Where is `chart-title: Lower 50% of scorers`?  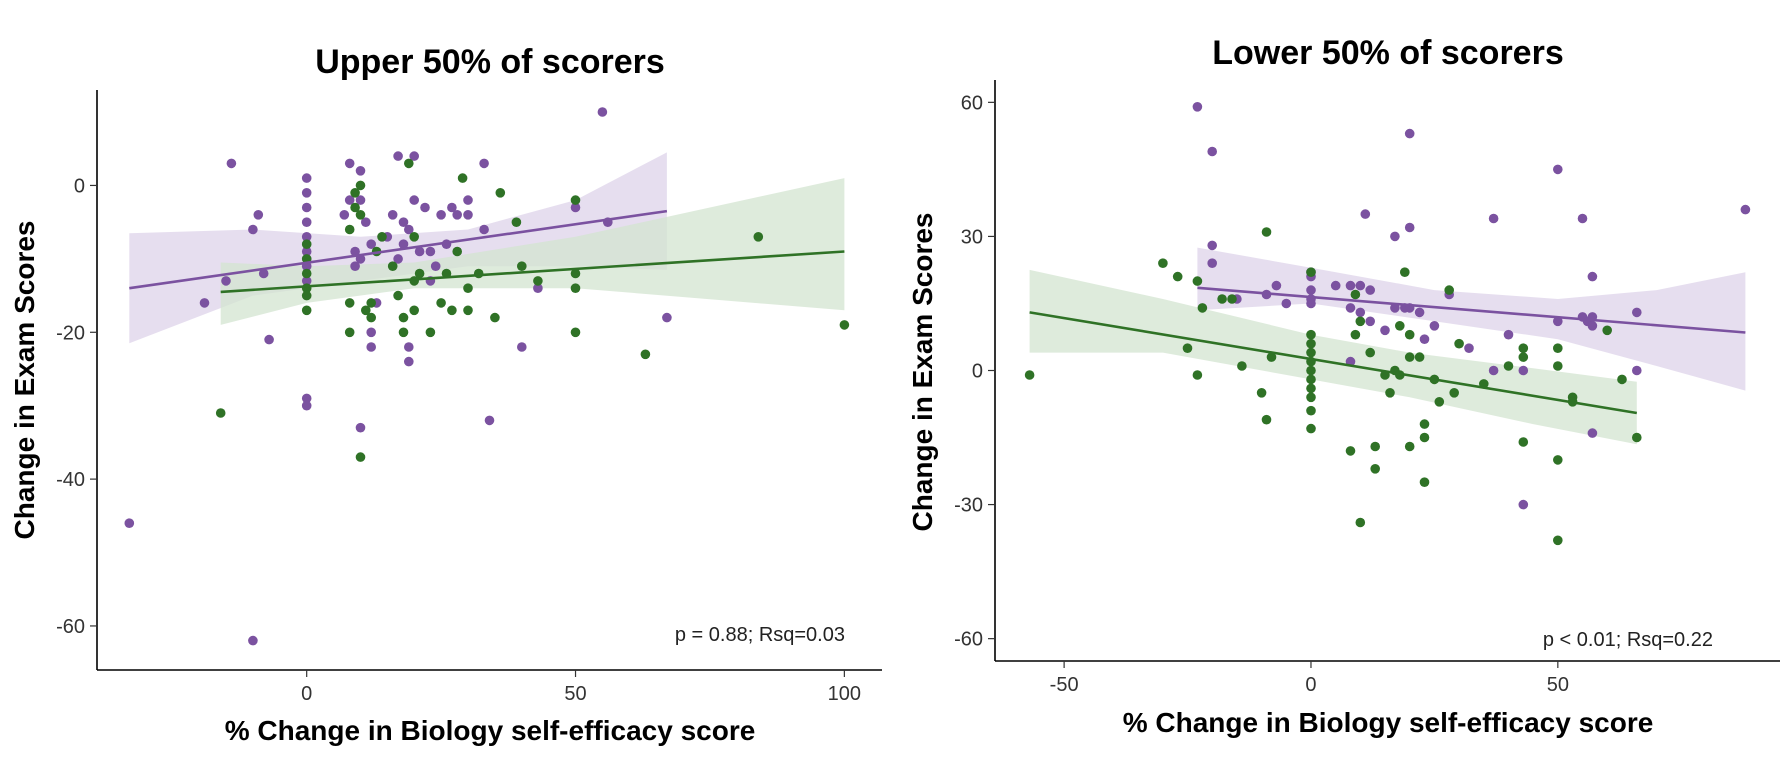 chart-title: Lower 50% of scorers is located at coordinates (1387, 53).